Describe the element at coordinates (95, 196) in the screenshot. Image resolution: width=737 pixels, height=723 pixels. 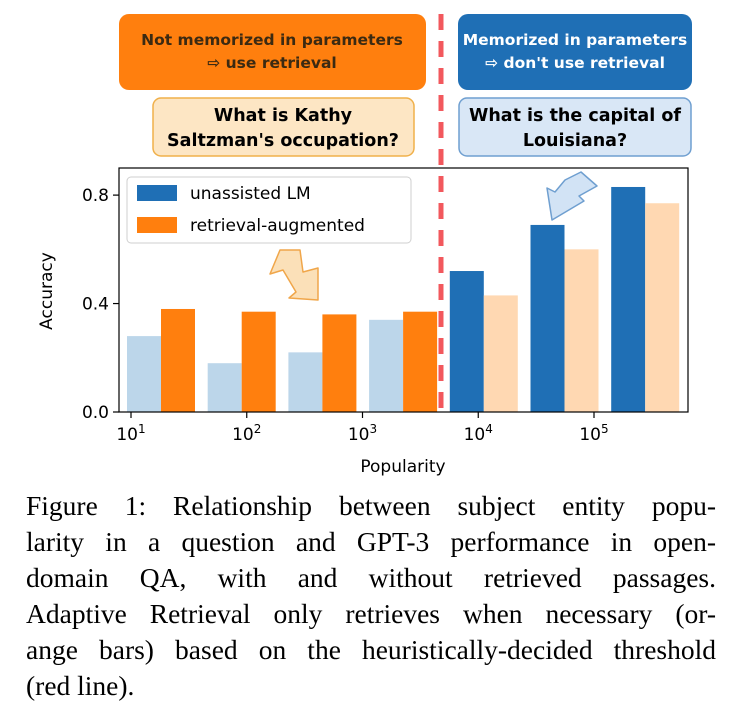
I see `y-tick-label: 0.8` at that location.